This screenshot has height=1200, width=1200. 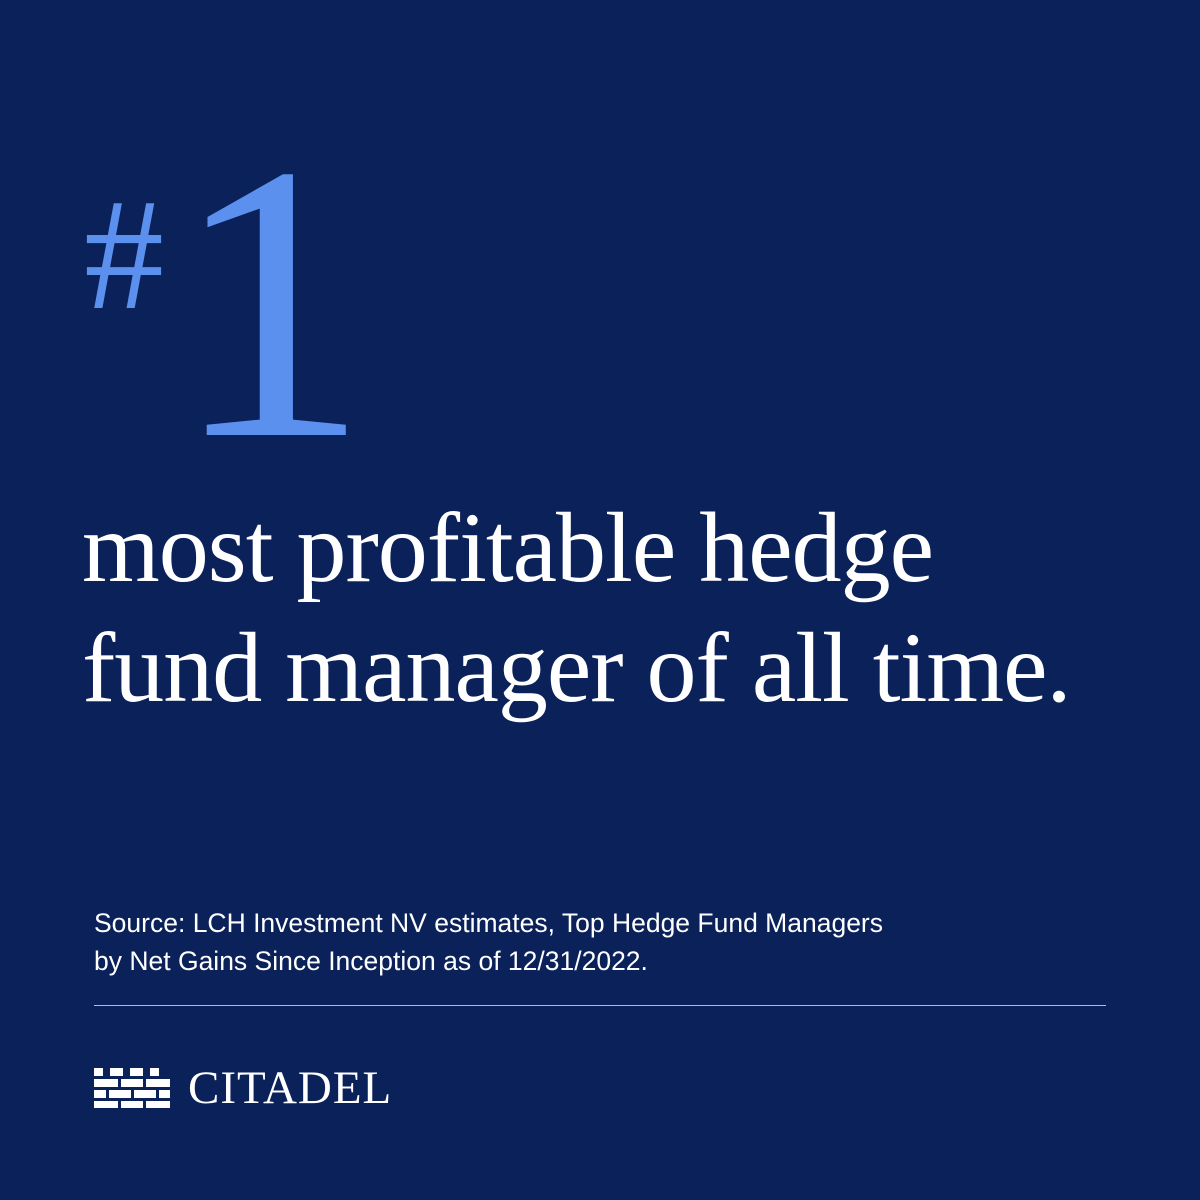 I want to click on divider, so click(x=600, y=1005).